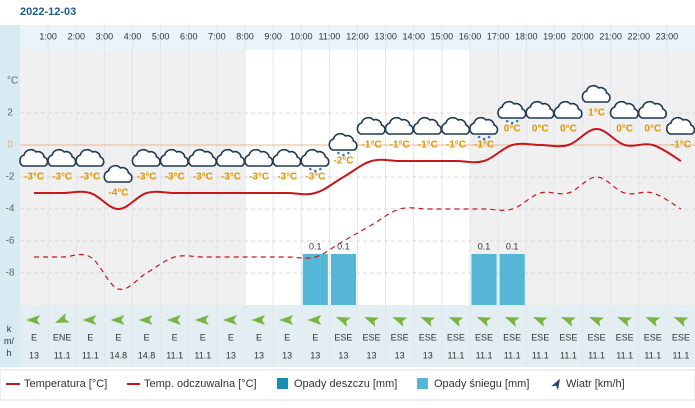  I want to click on hour-label: 4:00, so click(133, 36).